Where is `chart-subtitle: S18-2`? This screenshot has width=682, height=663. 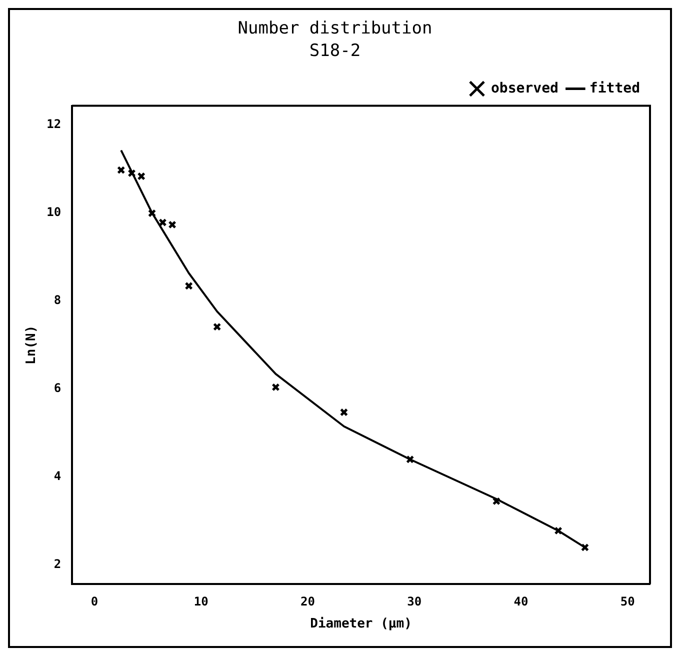
chart-subtitle: S18-2 is located at coordinates (335, 51).